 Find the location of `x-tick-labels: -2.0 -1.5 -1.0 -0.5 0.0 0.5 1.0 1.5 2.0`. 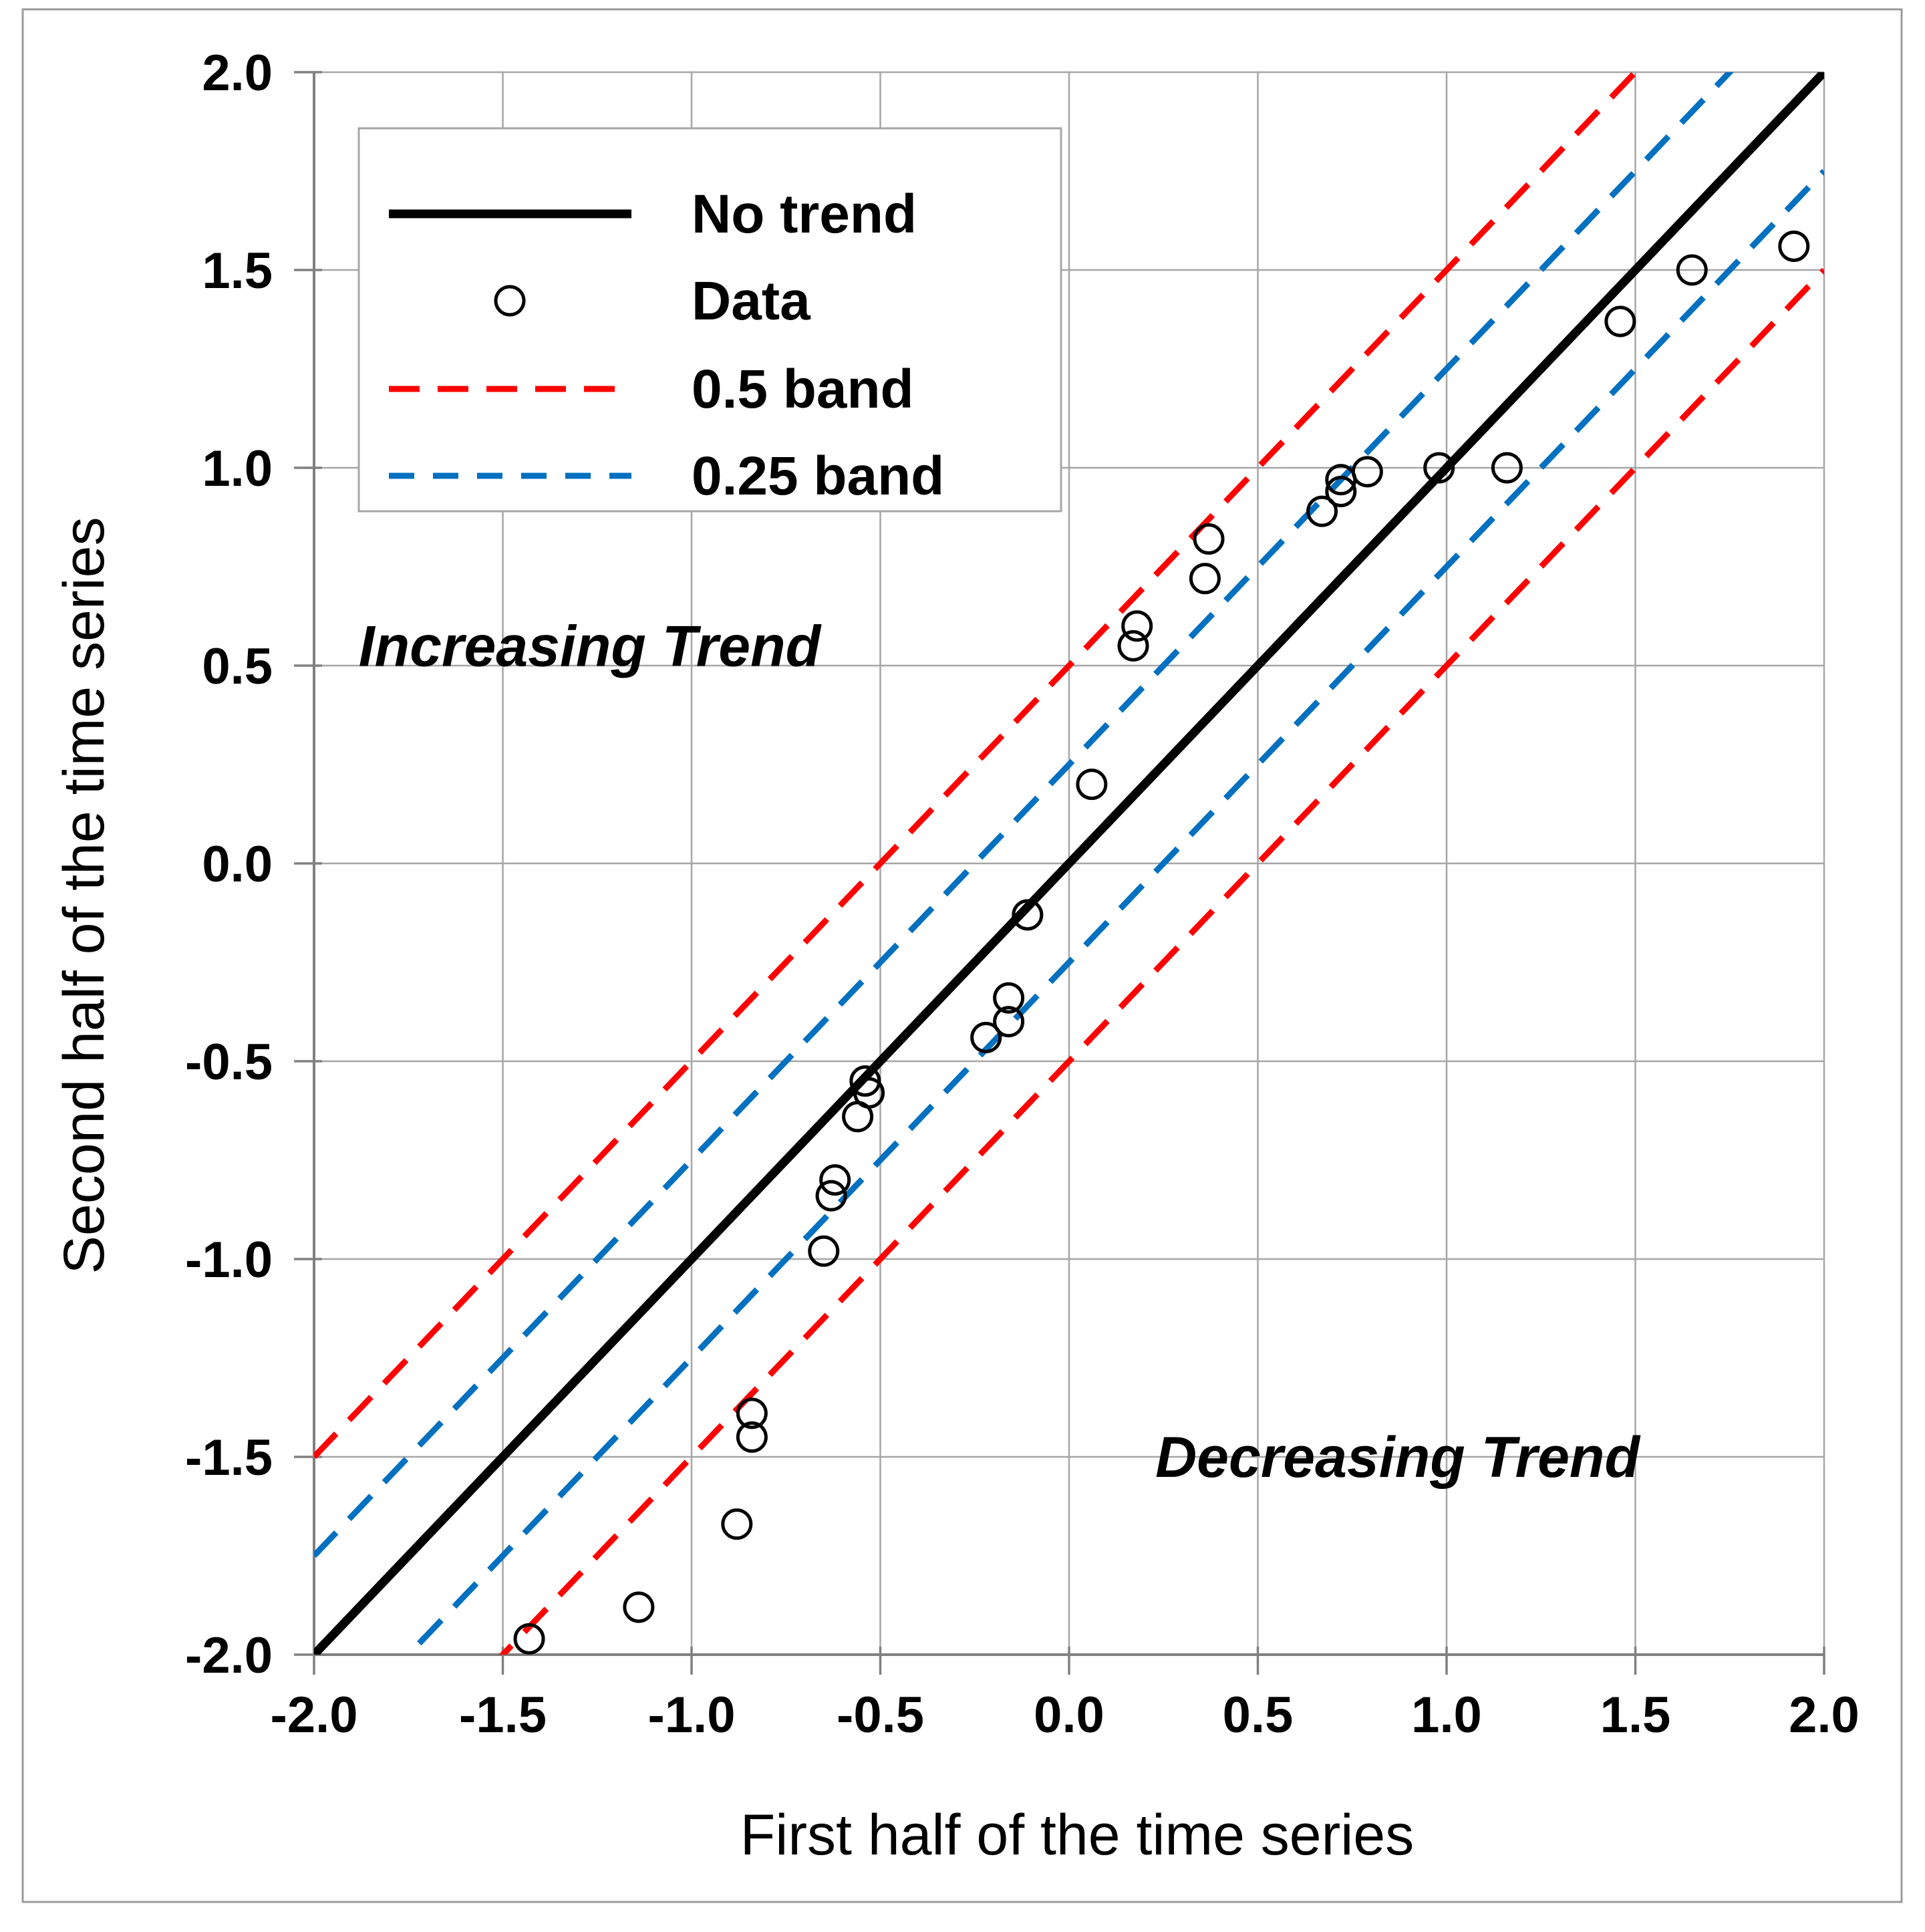

x-tick-labels: -2.0 -1.5 -1.0 -0.5 0.0 0.5 1.0 1.5 2.0 is located at coordinates (1065, 1715).